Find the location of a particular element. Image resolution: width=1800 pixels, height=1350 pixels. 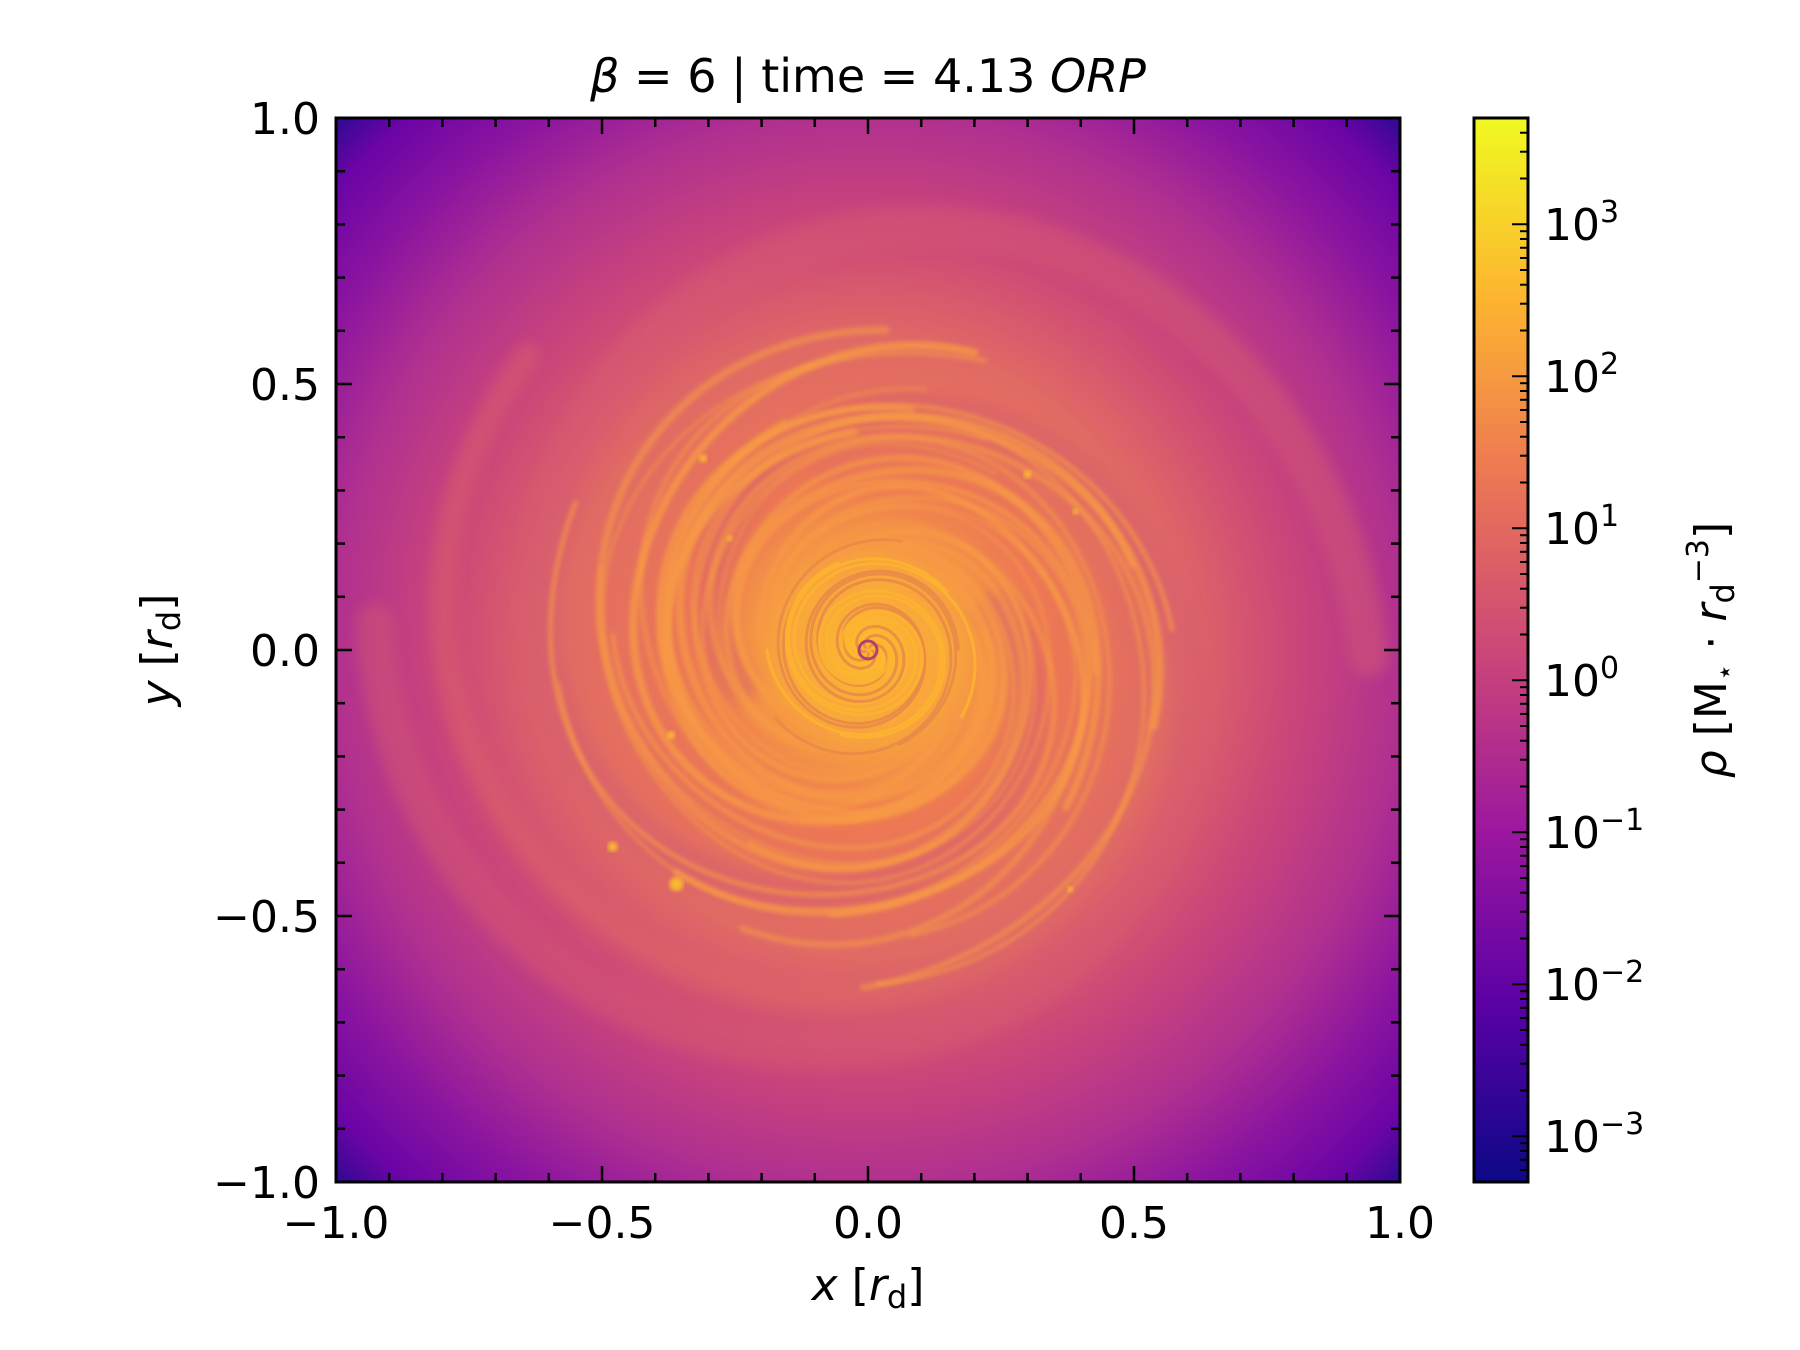

y-tick-label: −1.0 is located at coordinates (266, 1183).